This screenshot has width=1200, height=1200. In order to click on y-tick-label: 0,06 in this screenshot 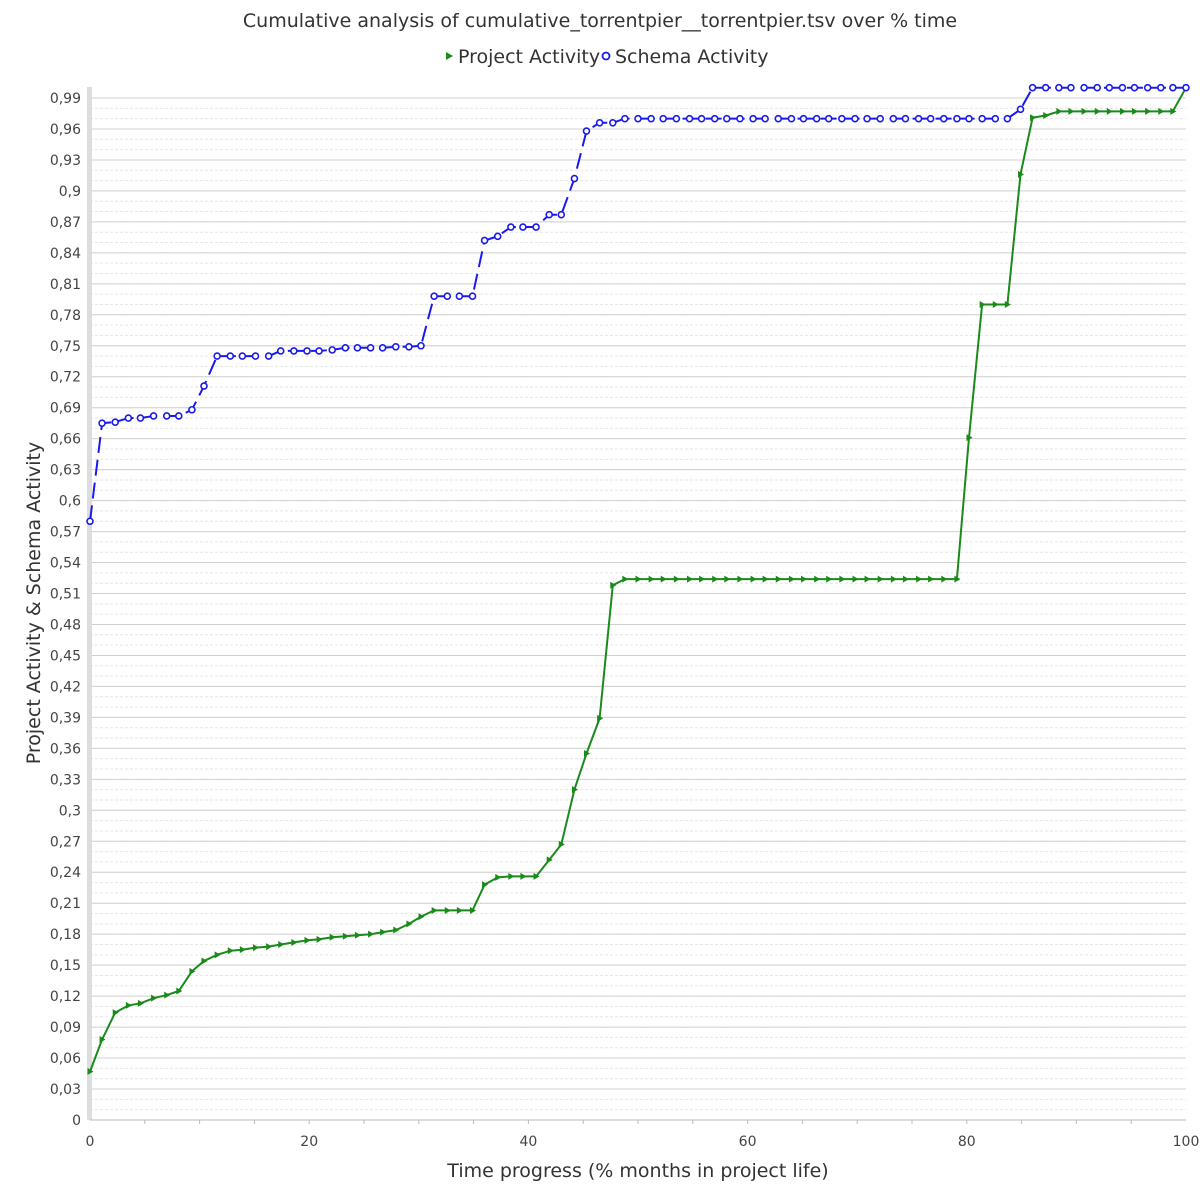, I will do `click(65, 1059)`.